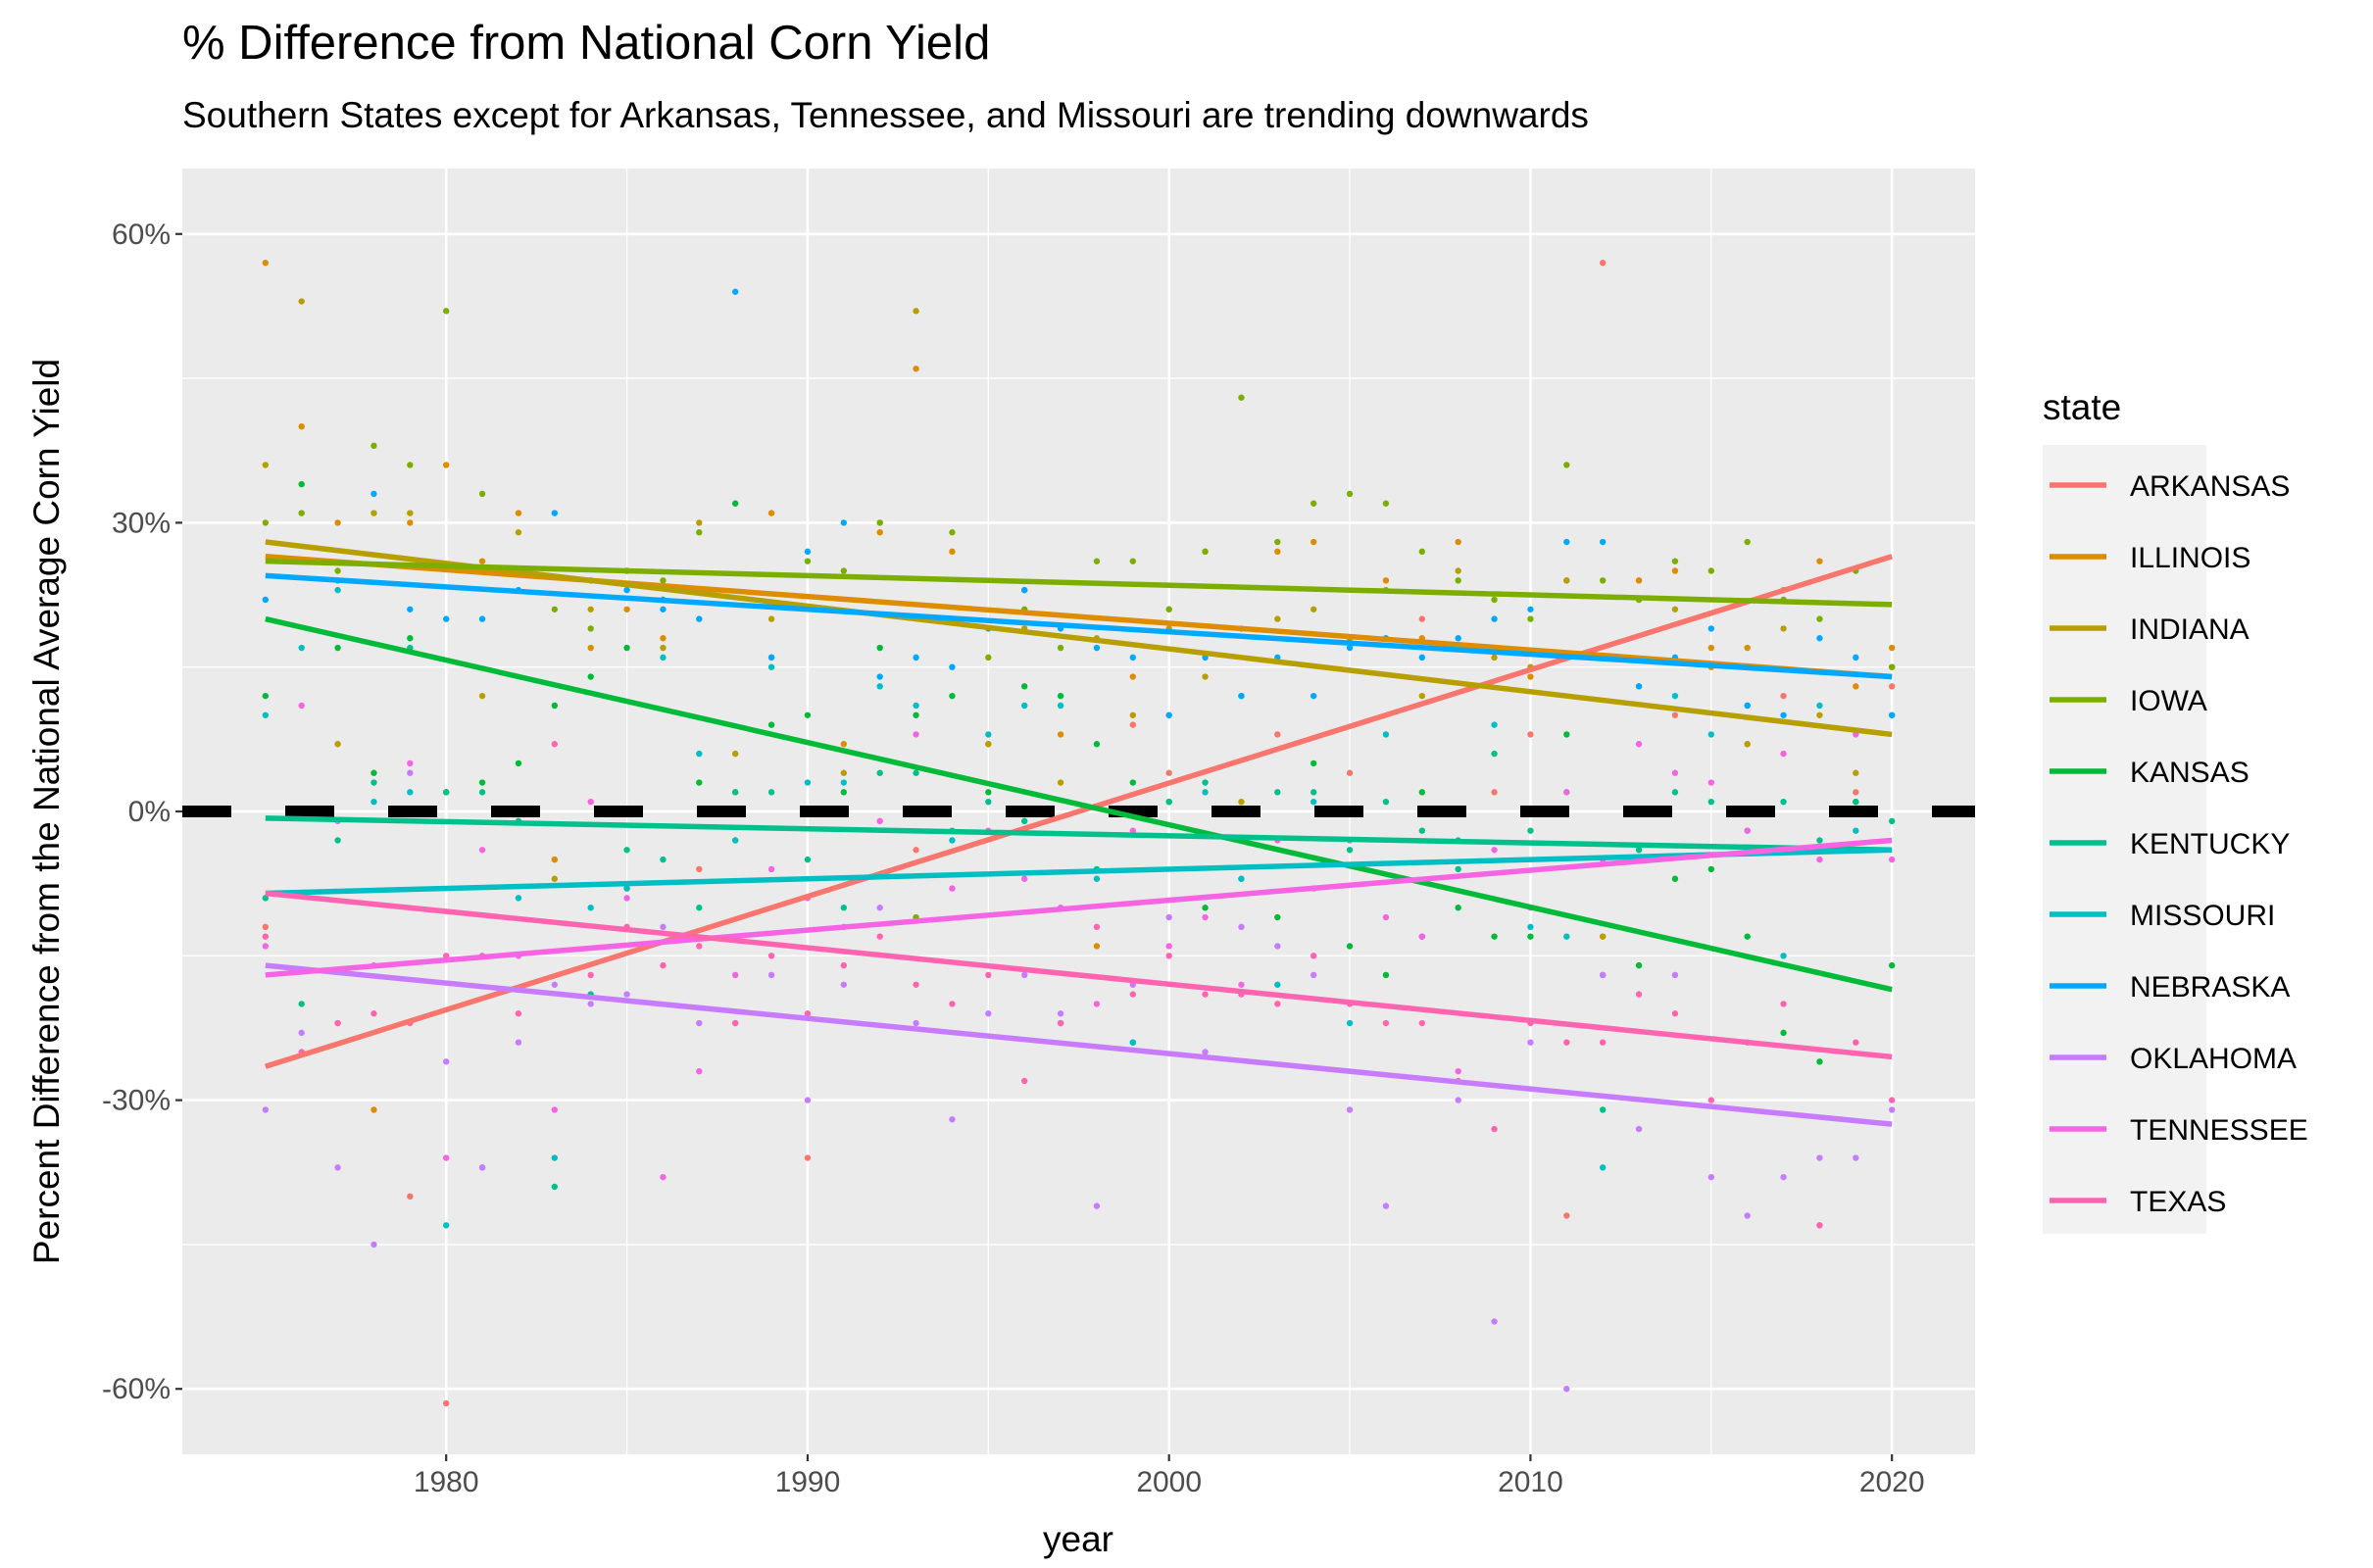  Describe the element at coordinates (1530, 1482) in the screenshot. I see `x-tick-label: 2010` at that location.